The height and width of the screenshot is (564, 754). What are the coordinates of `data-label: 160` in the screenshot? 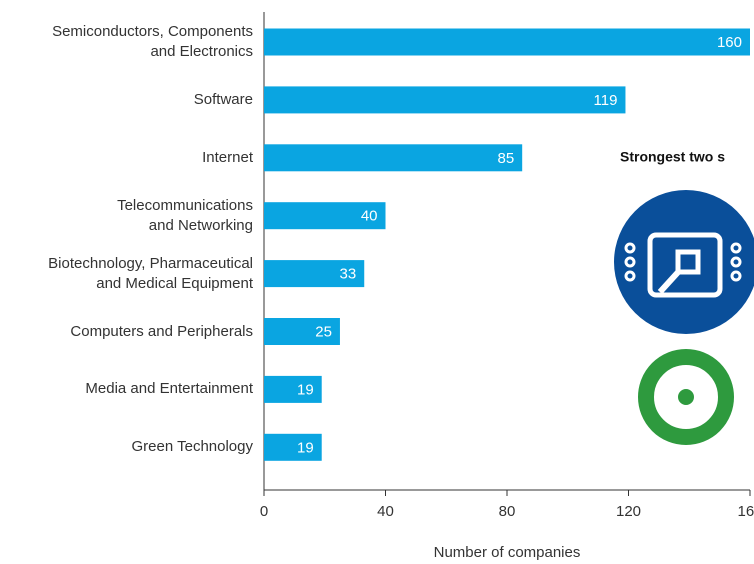 It's located at (729, 42).